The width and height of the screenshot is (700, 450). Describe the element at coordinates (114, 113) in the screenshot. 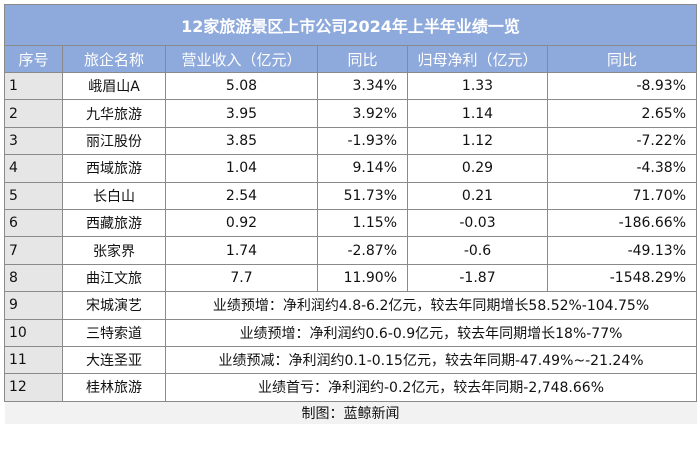

I see `company-name: 九华旅游` at that location.